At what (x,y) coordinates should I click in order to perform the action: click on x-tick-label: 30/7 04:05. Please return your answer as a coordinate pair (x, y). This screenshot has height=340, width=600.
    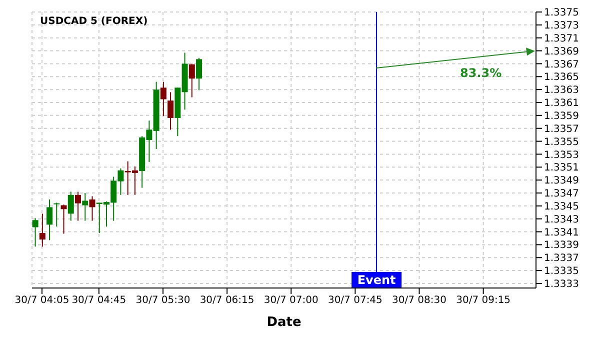
    Looking at the image, I should click on (42, 300).